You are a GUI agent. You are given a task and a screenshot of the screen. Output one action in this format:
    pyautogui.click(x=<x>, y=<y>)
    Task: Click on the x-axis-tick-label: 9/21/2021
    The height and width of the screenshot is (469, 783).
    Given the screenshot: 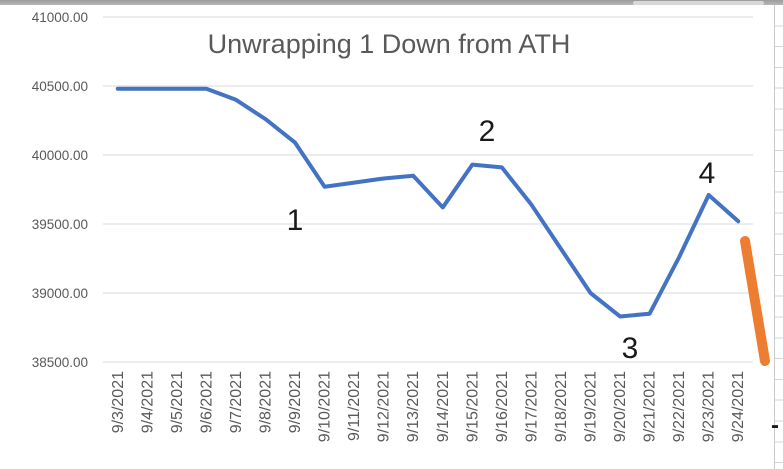 What is the action you would take?
    pyautogui.click(x=650, y=406)
    